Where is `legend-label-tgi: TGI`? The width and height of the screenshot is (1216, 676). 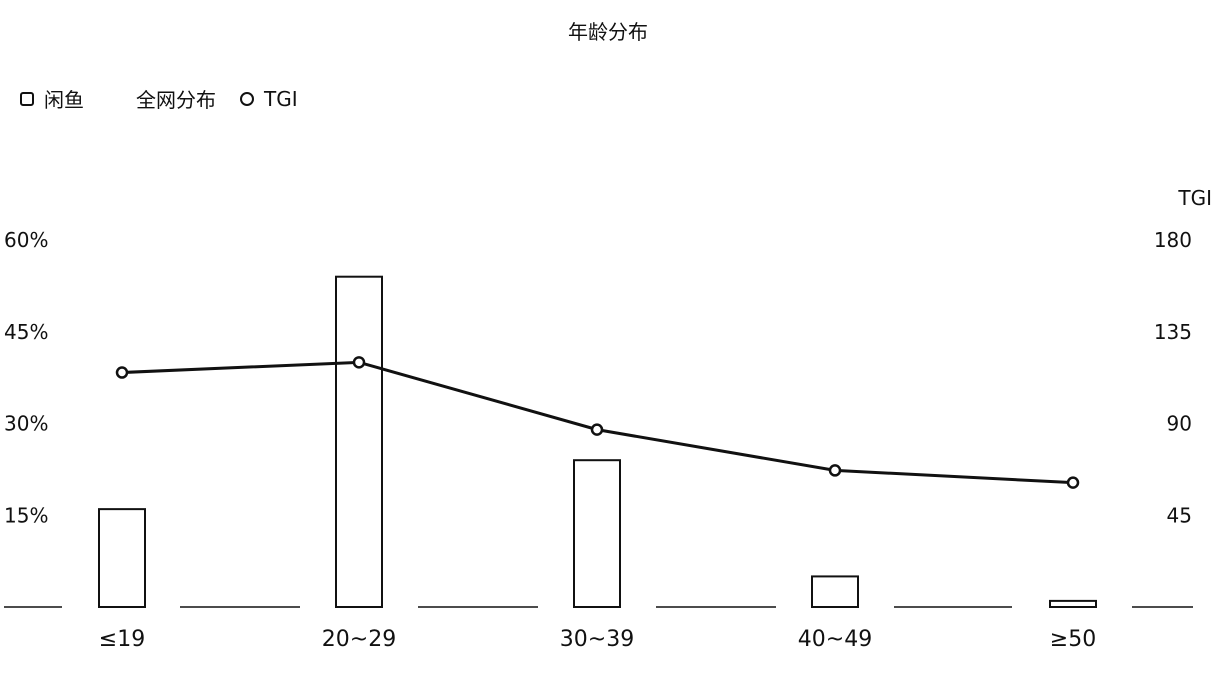
legend-label-tgi: TGI is located at coordinates (281, 98).